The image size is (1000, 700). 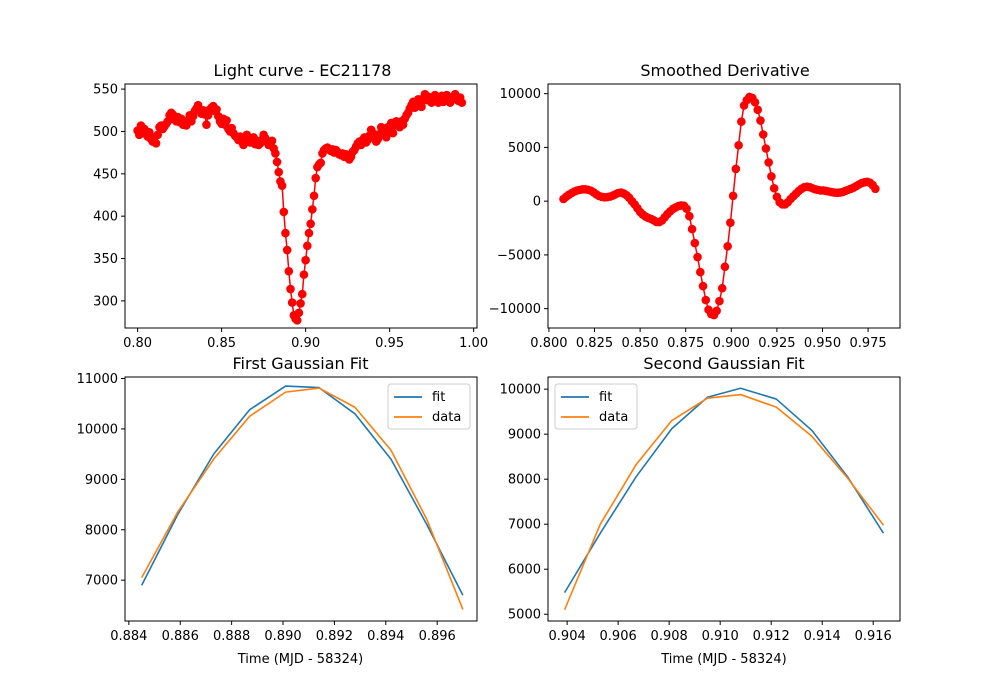 What do you see at coordinates (385, 636) in the screenshot?
I see `gauss1-xtick-label: 0.894` at bounding box center [385, 636].